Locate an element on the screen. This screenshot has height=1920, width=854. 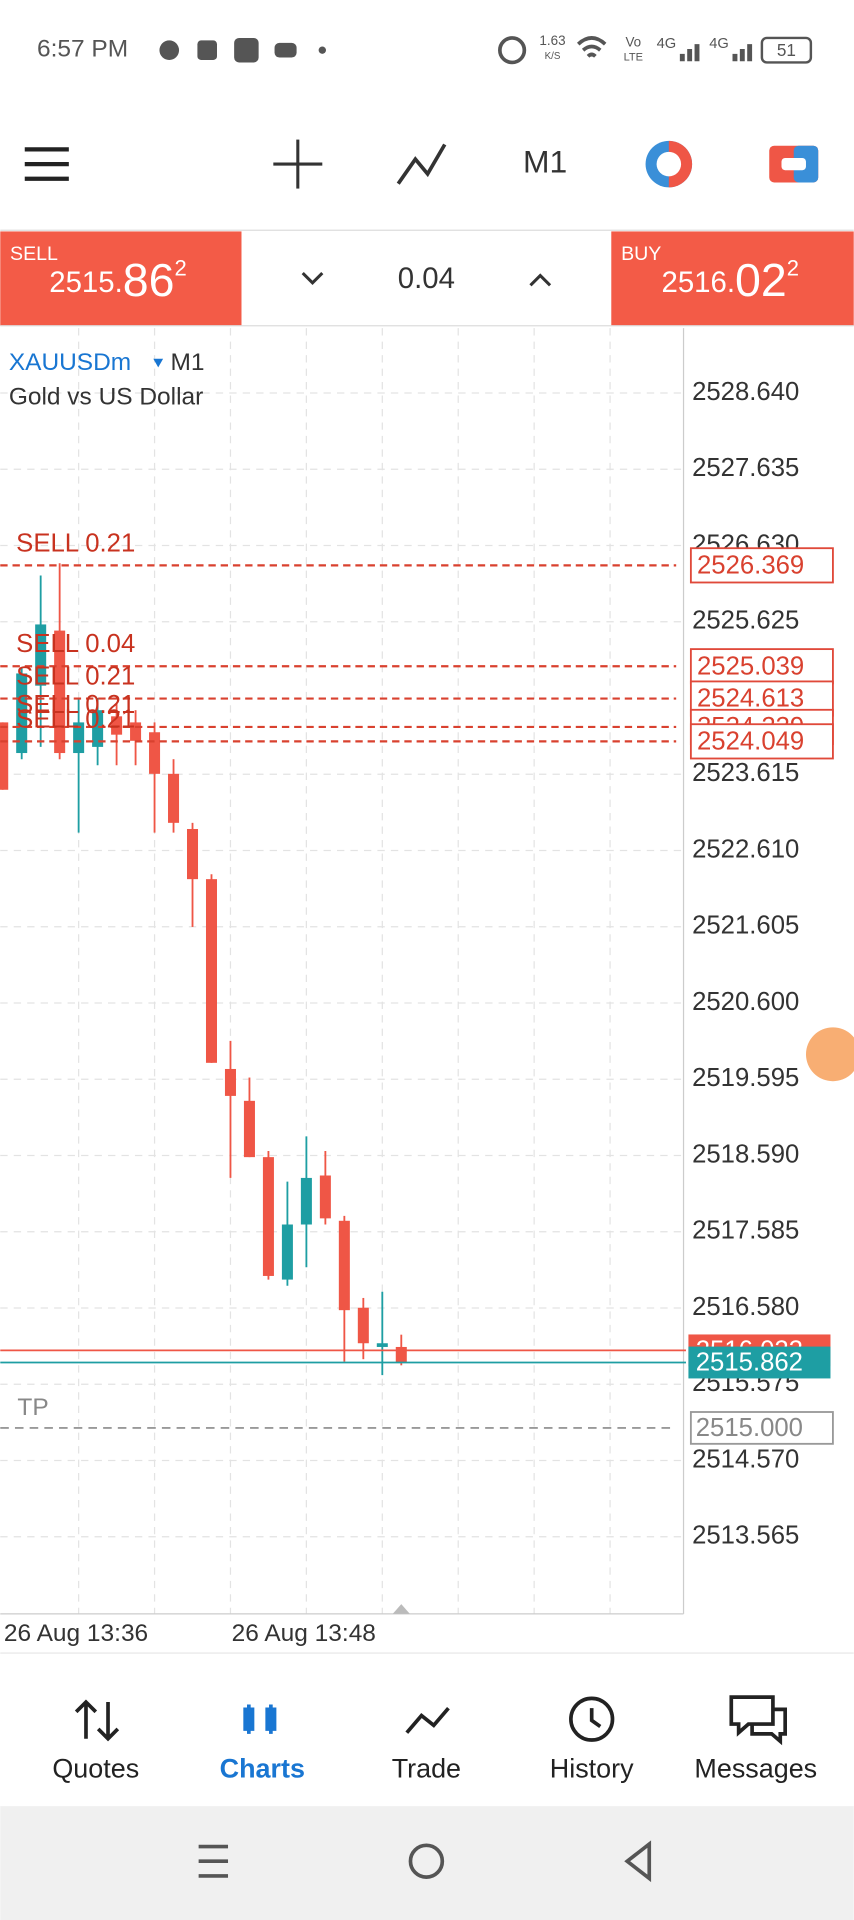
volume: 0.04 is located at coordinates (426, 278).